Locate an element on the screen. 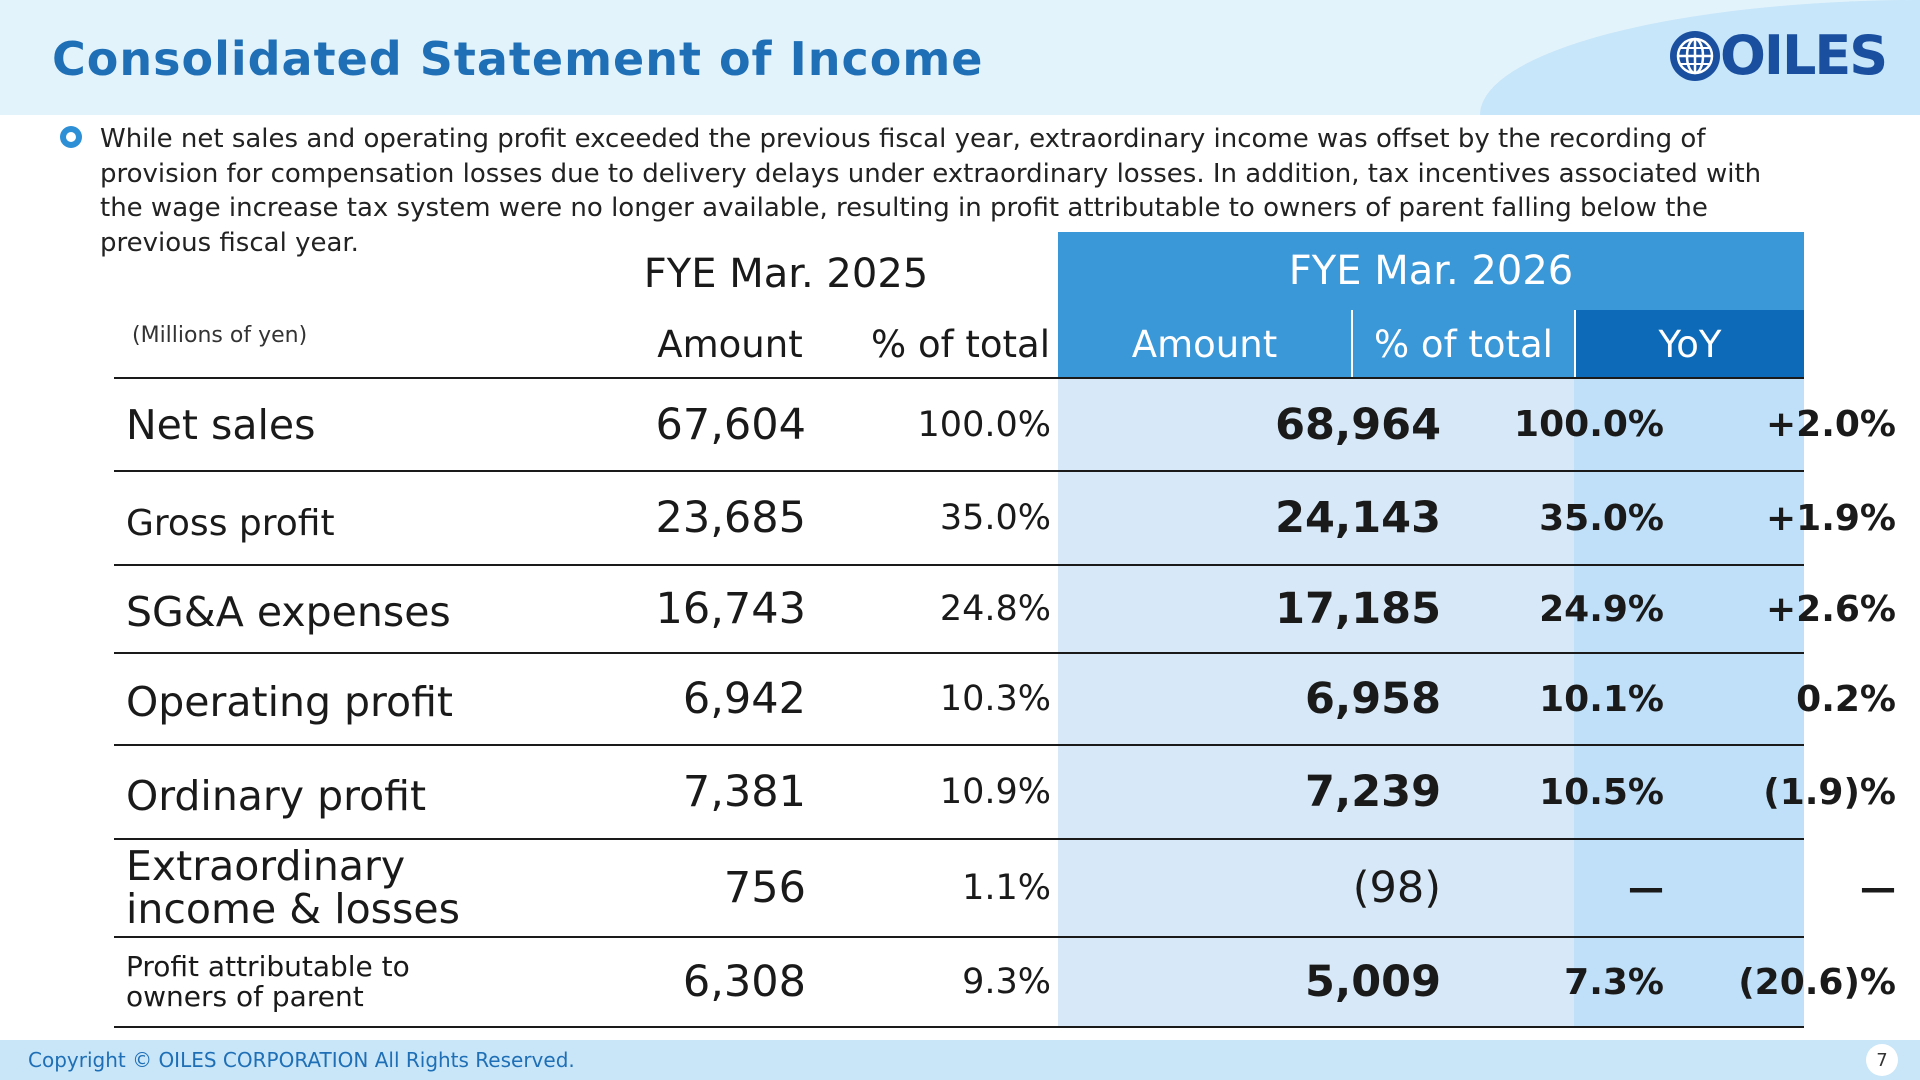 Image resolution: width=1920 pixels, height=1080 pixels. column-background-amount-2026 is located at coordinates (1204, 703).